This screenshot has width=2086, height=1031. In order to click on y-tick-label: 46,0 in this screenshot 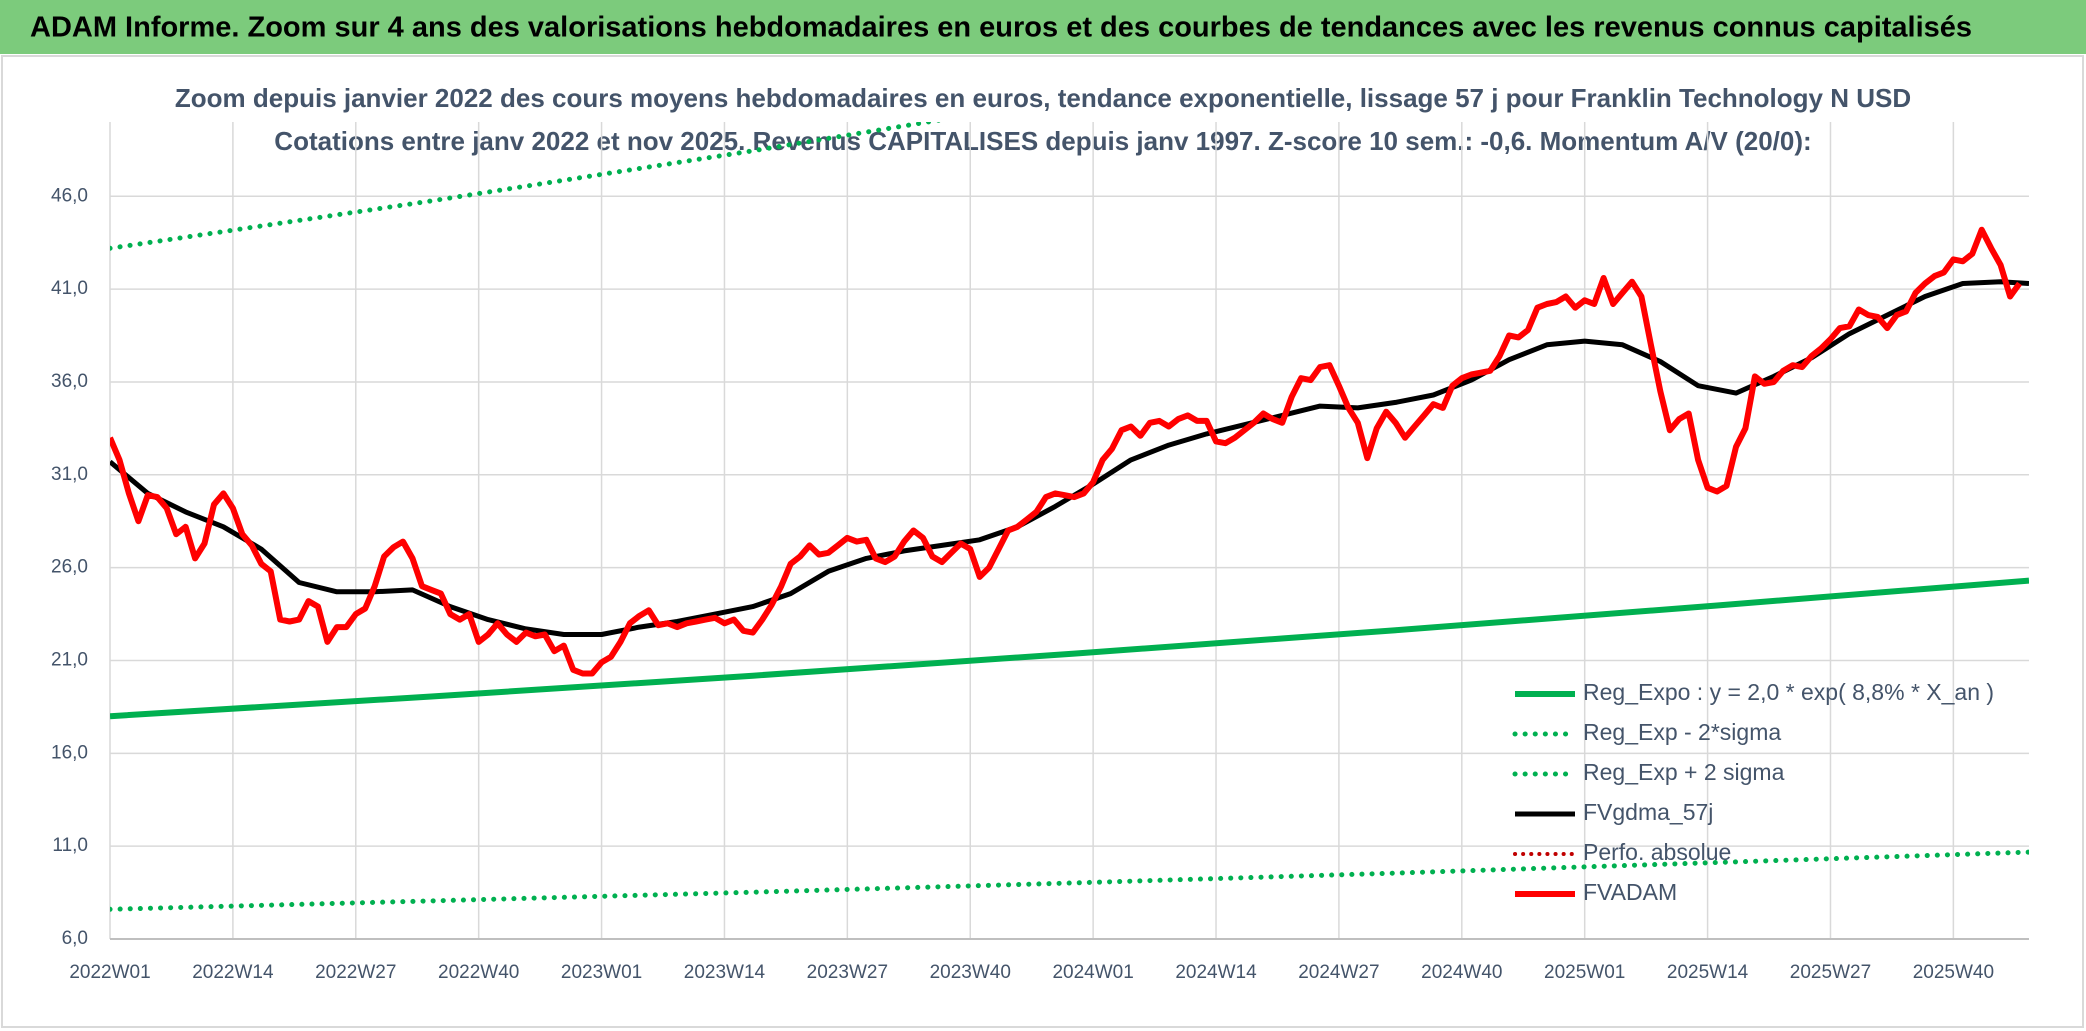, I will do `click(69, 195)`.